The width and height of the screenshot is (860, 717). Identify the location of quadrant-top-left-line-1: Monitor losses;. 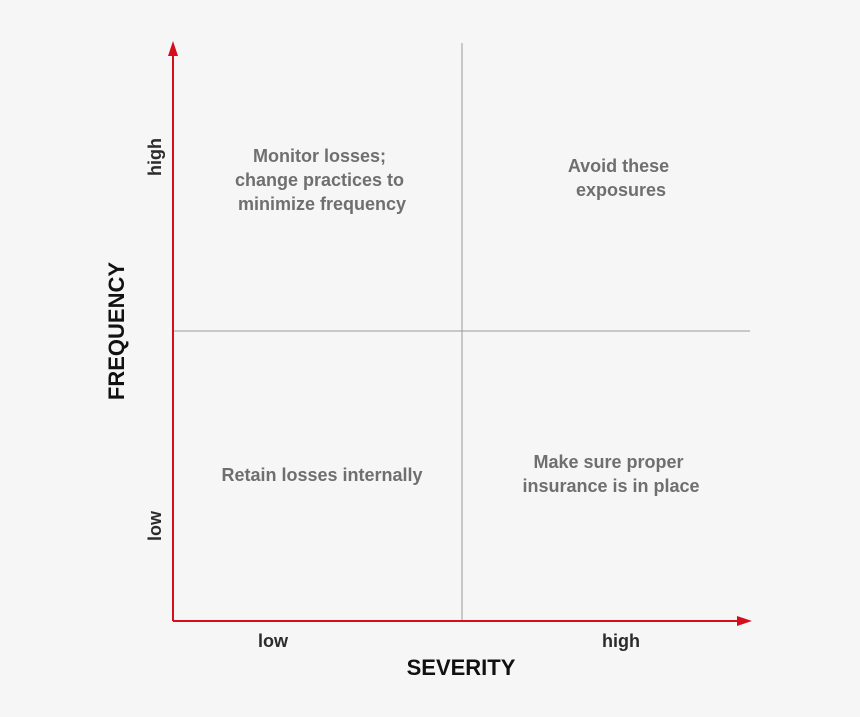
(319, 156).